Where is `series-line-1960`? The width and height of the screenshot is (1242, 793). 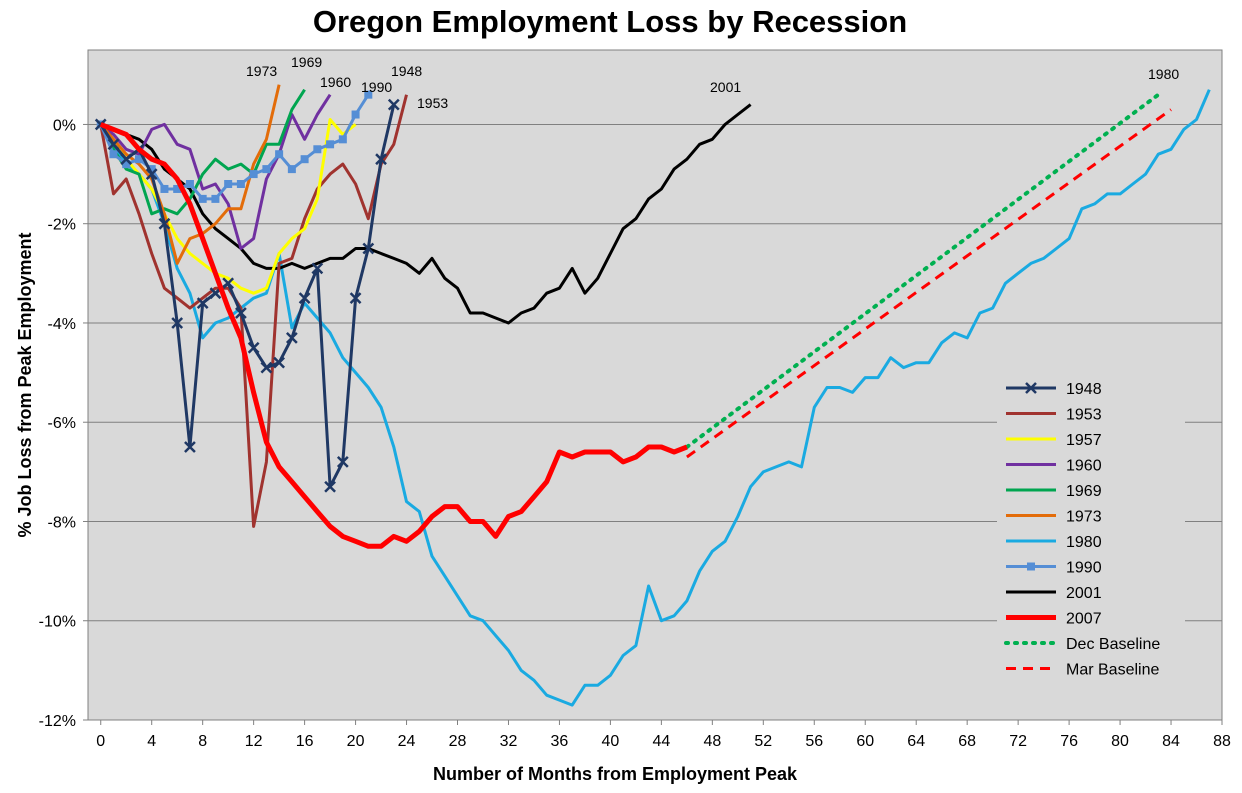 series-line-1960 is located at coordinates (215, 171).